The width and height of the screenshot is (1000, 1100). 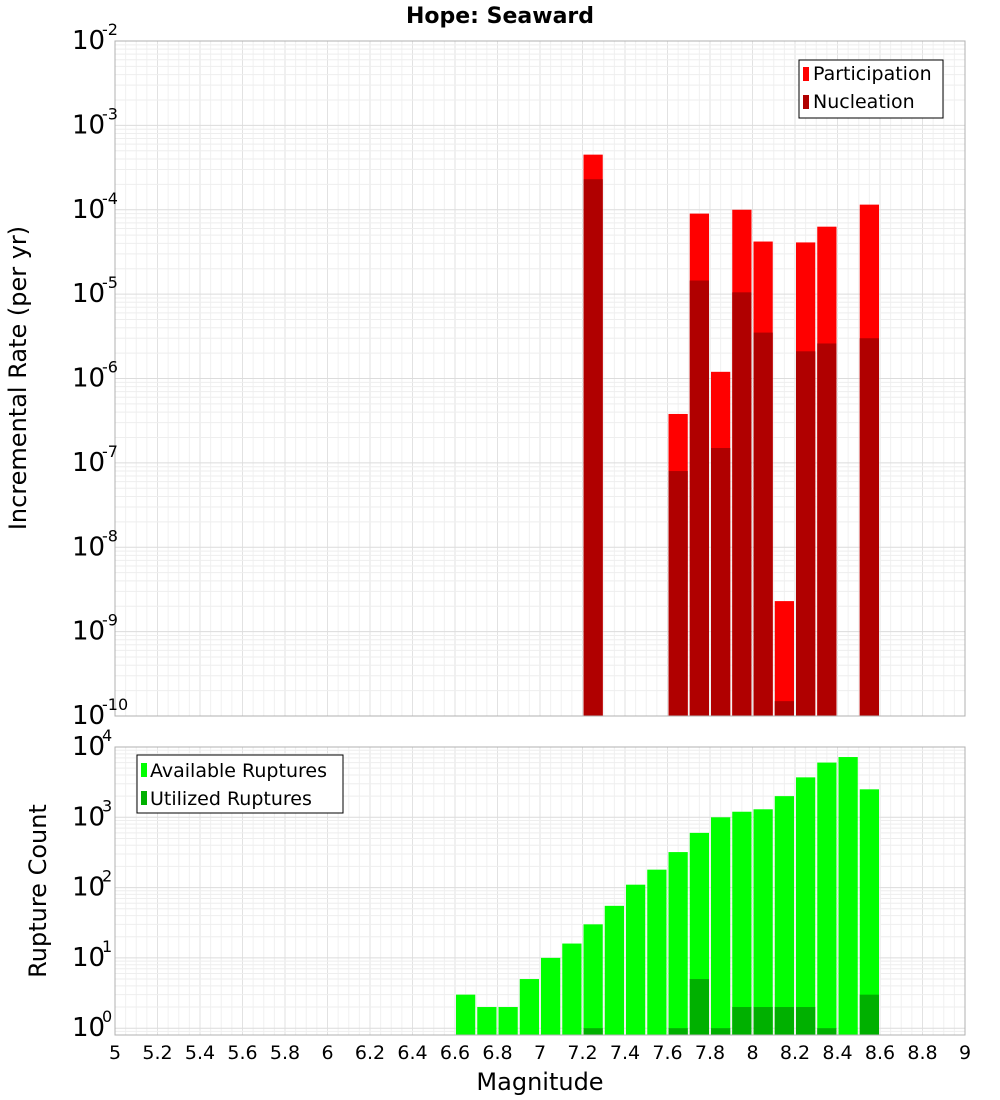 What do you see at coordinates (784, 658) in the screenshot?
I see `bar-participation` at bounding box center [784, 658].